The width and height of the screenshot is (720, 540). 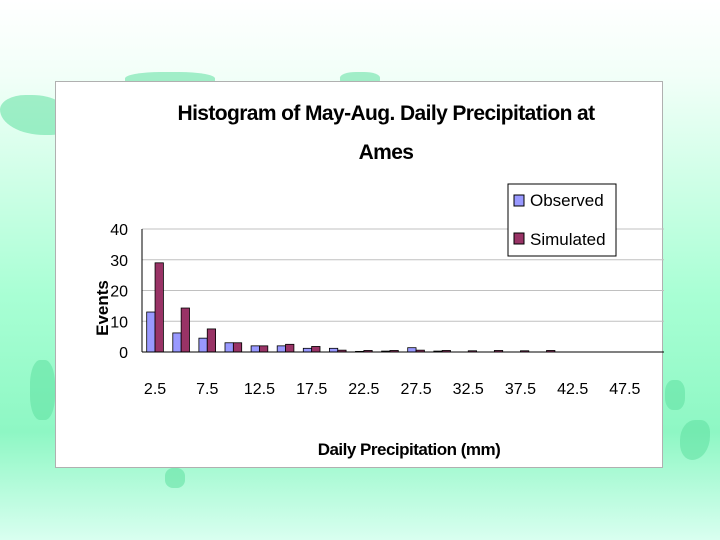 I want to click on legend-box, so click(x=562, y=220).